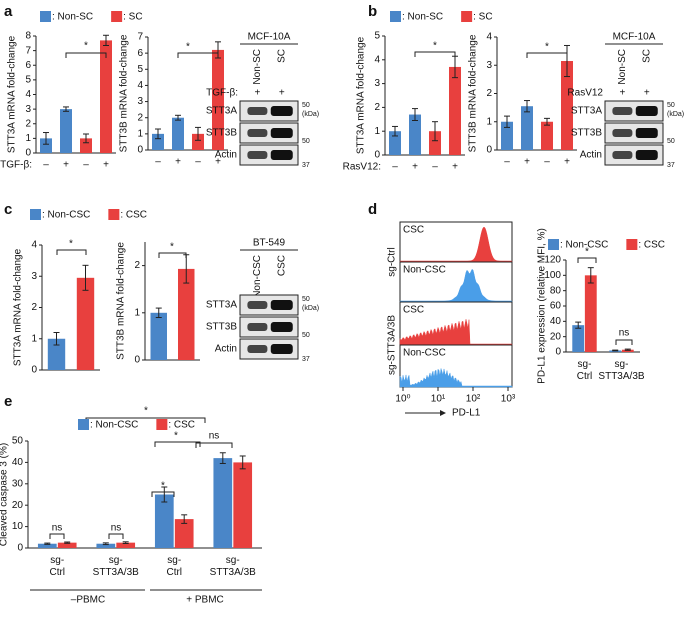  I want to click on x-tick-label: 10², so click(473, 399).